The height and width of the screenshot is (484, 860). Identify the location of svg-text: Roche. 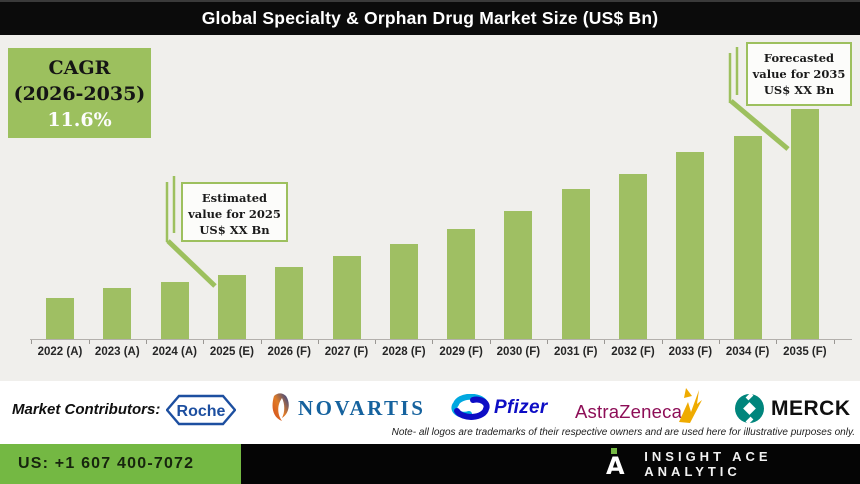
(201, 411).